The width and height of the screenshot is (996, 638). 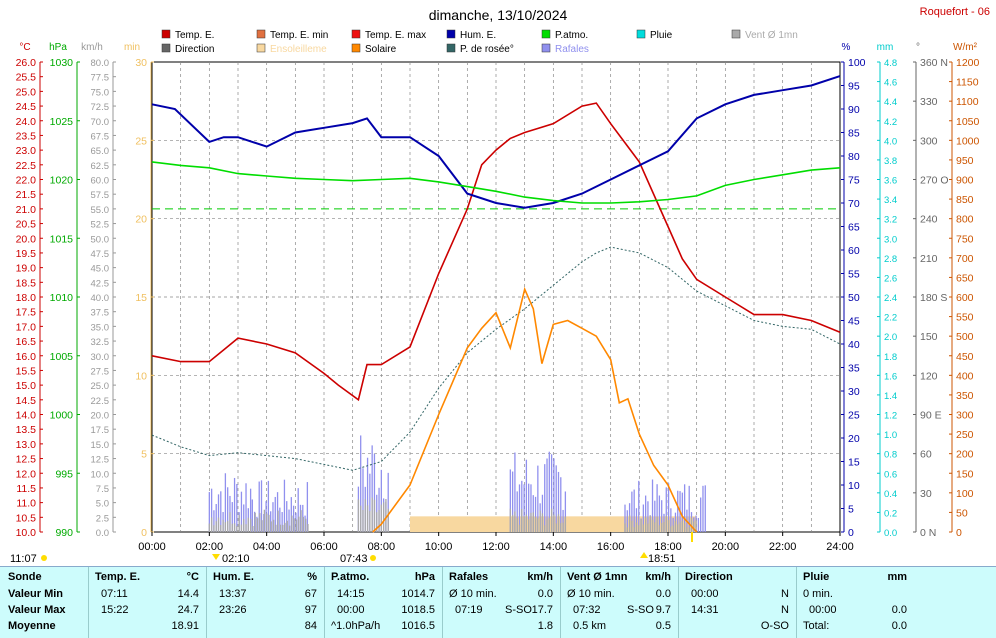 What do you see at coordinates (100, 210) in the screenshot?
I see `tick-label-wind: 55.0` at bounding box center [100, 210].